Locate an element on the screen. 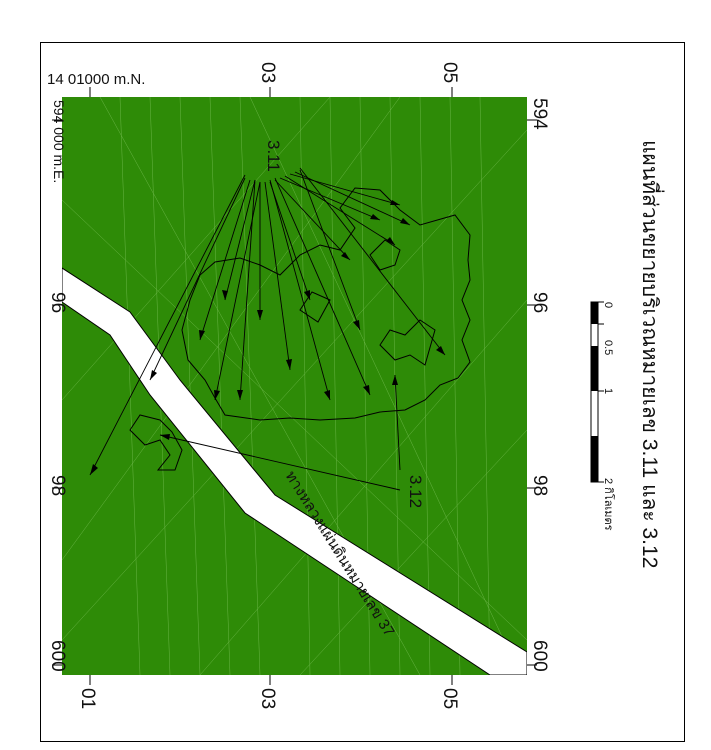 This screenshot has width=711, height=750. bottom-tick-label-05: 05 is located at coordinates (449, 698).